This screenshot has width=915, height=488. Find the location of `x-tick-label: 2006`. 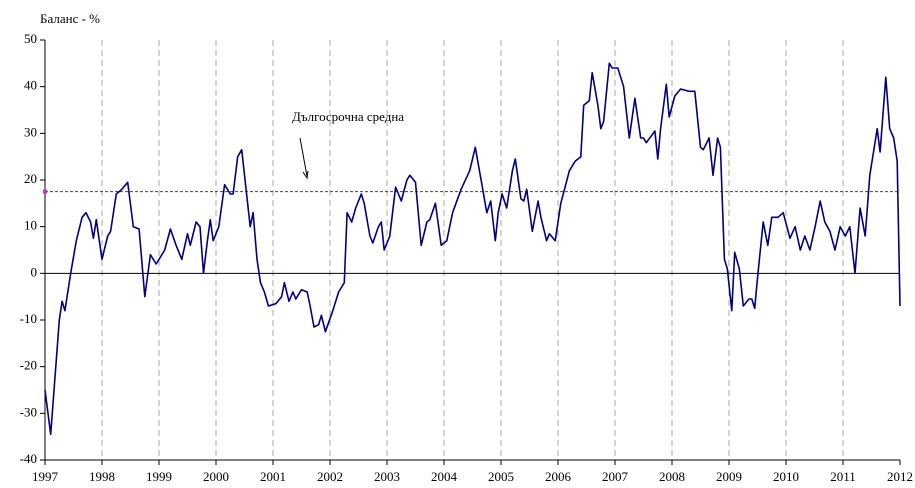

x-tick-label: 2006 is located at coordinates (558, 476).